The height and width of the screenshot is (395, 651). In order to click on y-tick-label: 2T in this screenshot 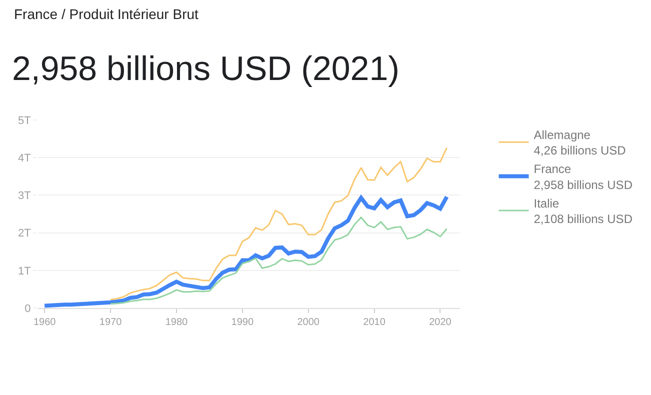, I will do `click(25, 234)`.